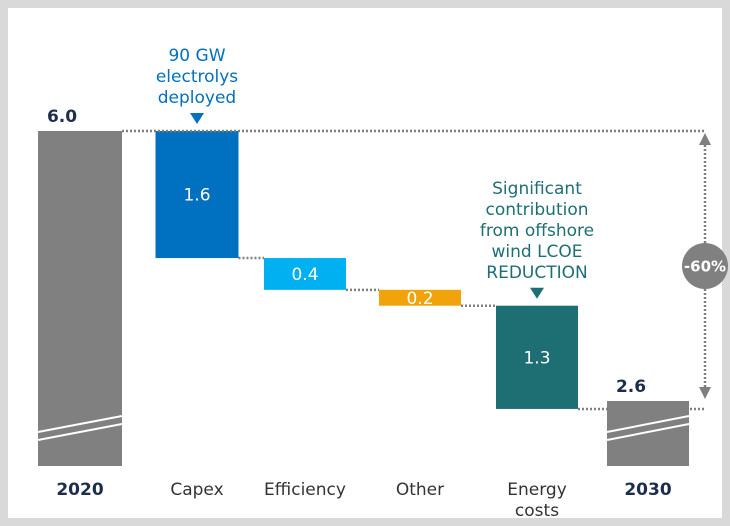  Describe the element at coordinates (537, 500) in the screenshot. I see `category-label: Energy costs` at that location.